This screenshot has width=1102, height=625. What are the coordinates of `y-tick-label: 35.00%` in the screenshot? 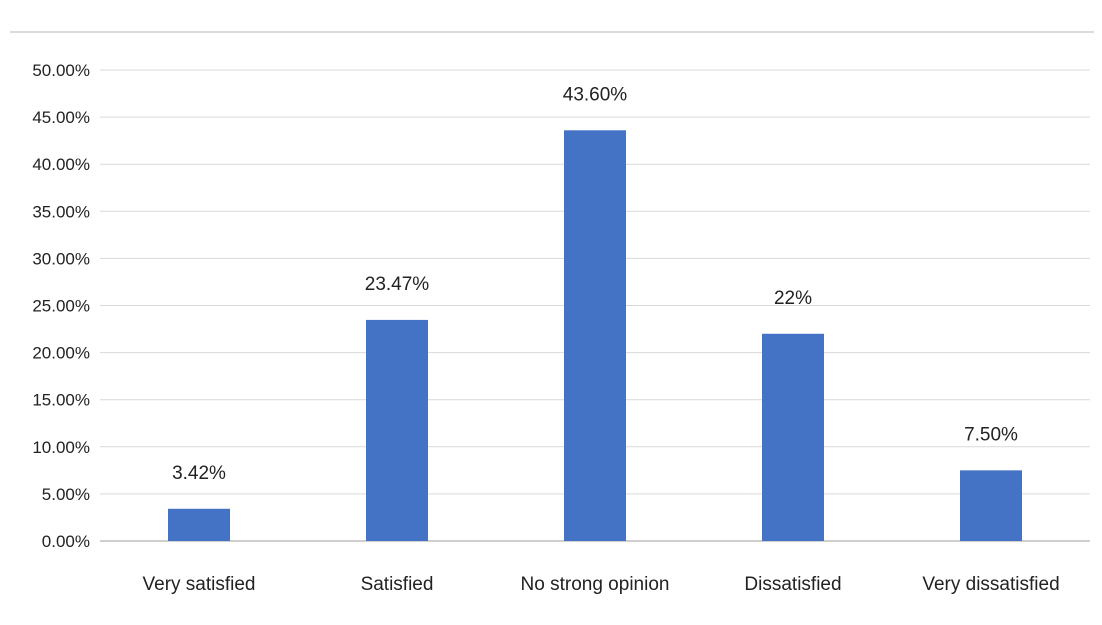 It's located at (61, 211).